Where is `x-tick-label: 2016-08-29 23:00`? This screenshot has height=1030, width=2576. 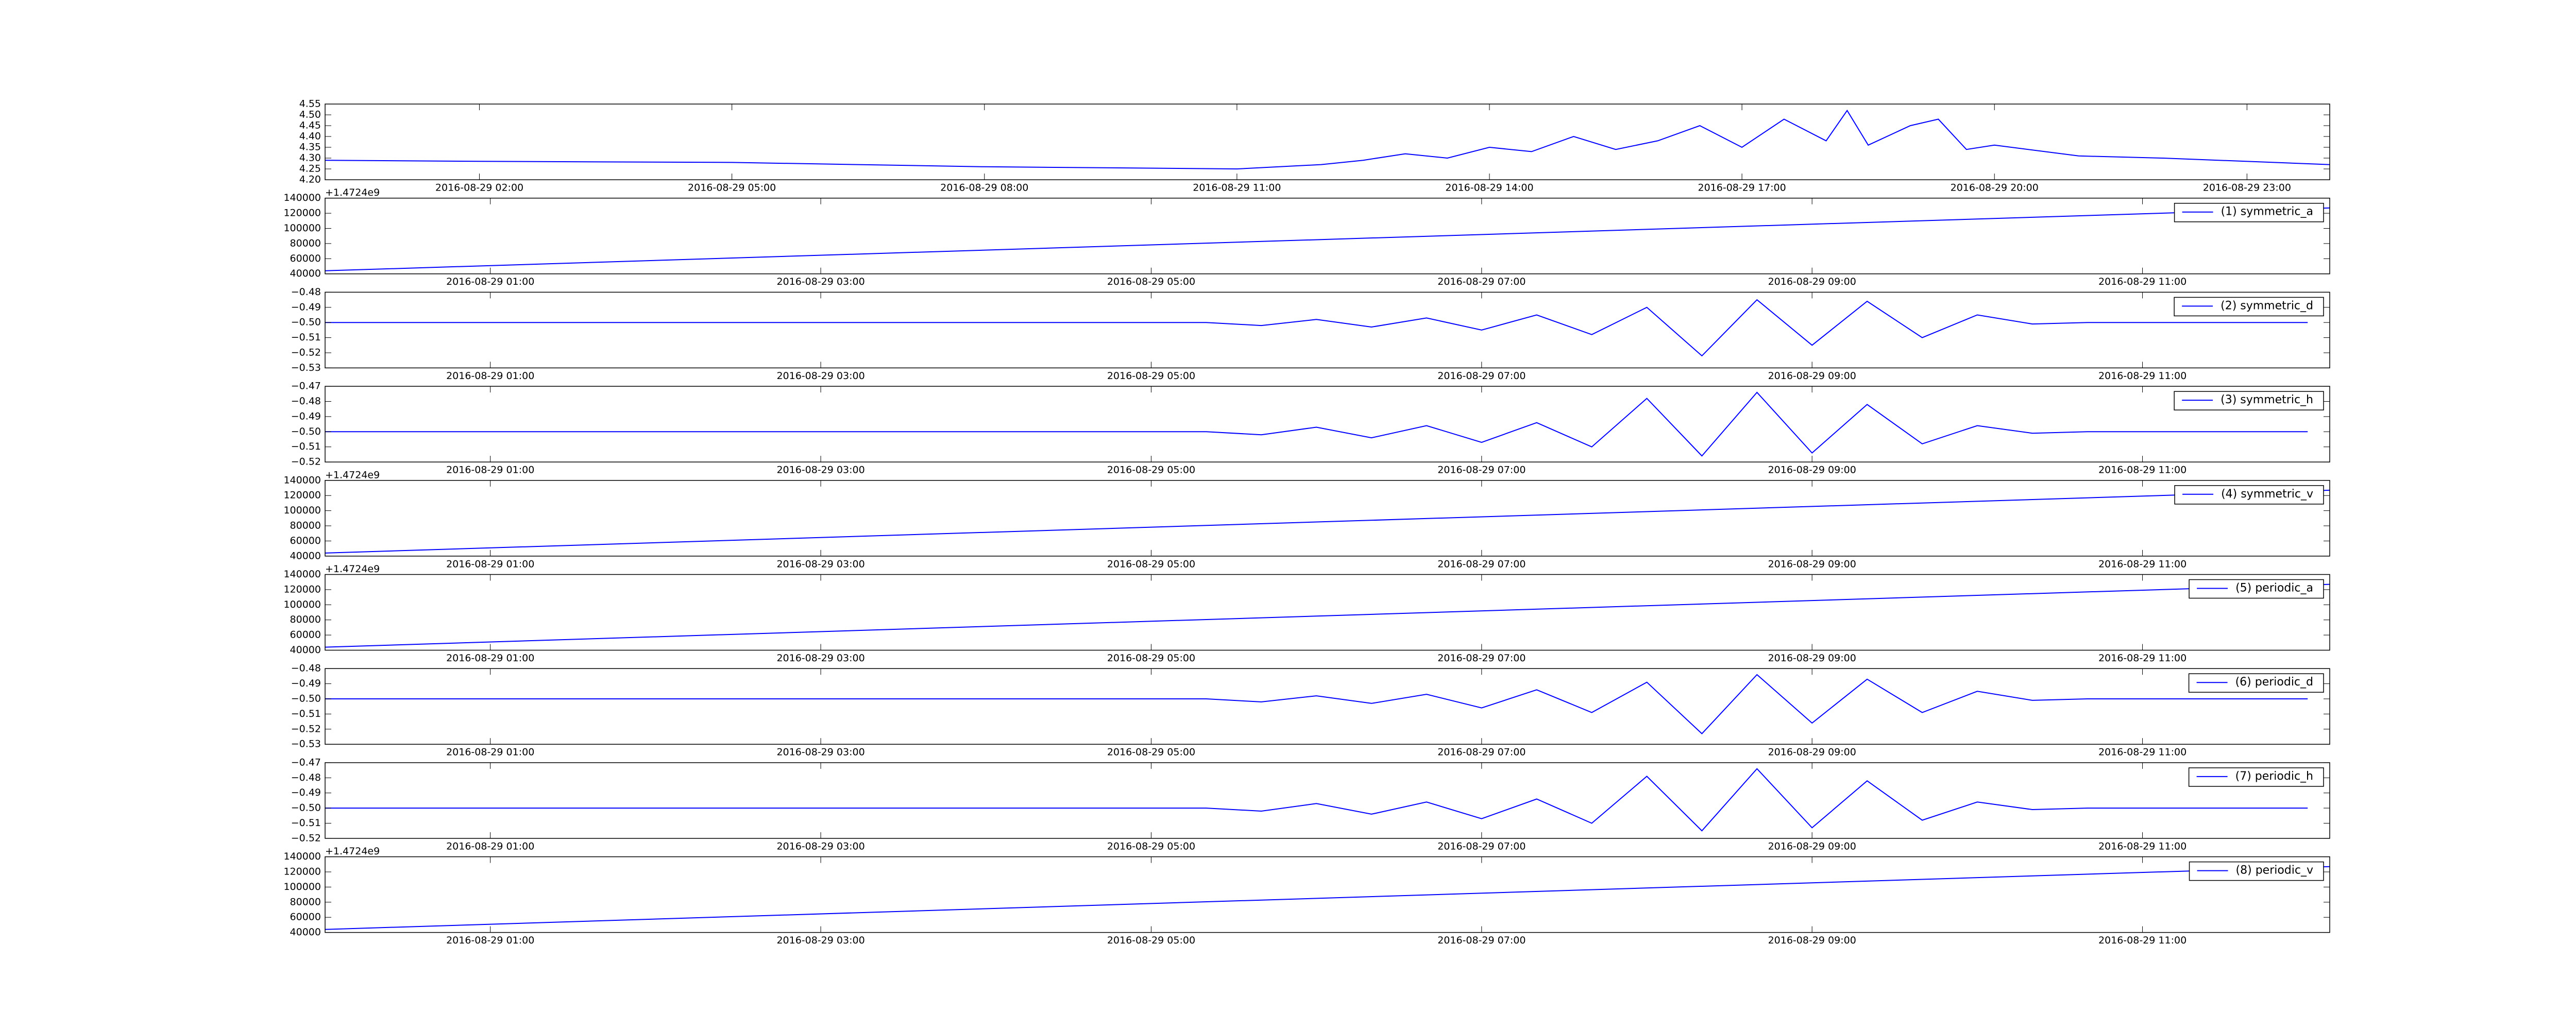
x-tick-label: 2016-08-29 23:00 is located at coordinates (2247, 188).